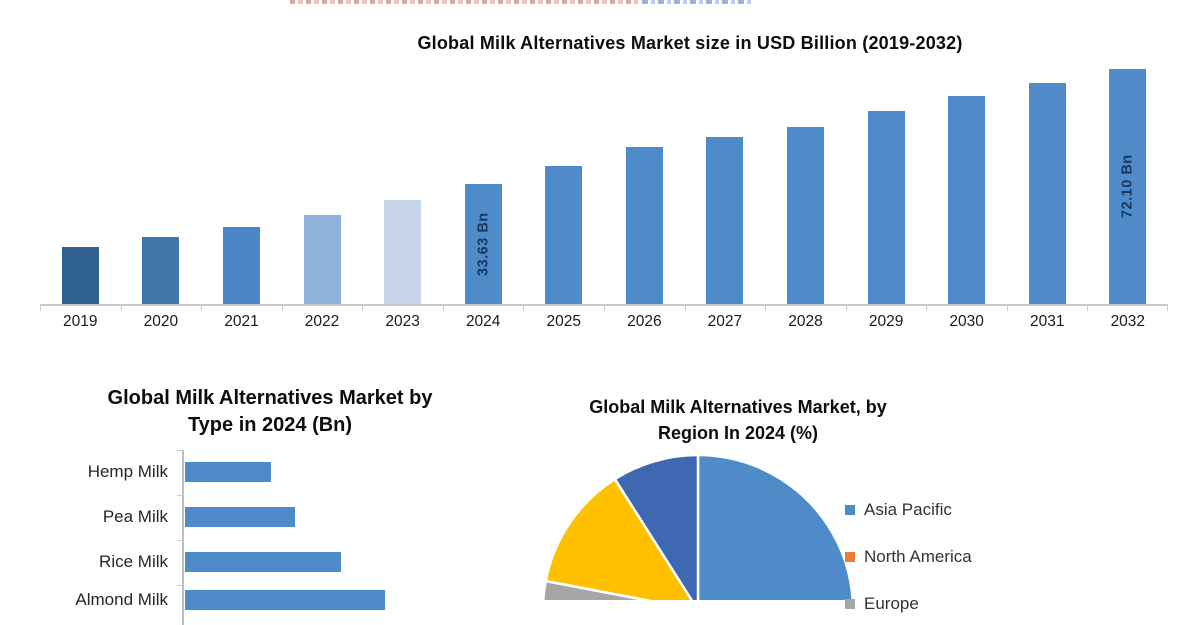 The height and width of the screenshot is (625, 1200). What do you see at coordinates (564, 235) in the screenshot?
I see `bar-2025` at bounding box center [564, 235].